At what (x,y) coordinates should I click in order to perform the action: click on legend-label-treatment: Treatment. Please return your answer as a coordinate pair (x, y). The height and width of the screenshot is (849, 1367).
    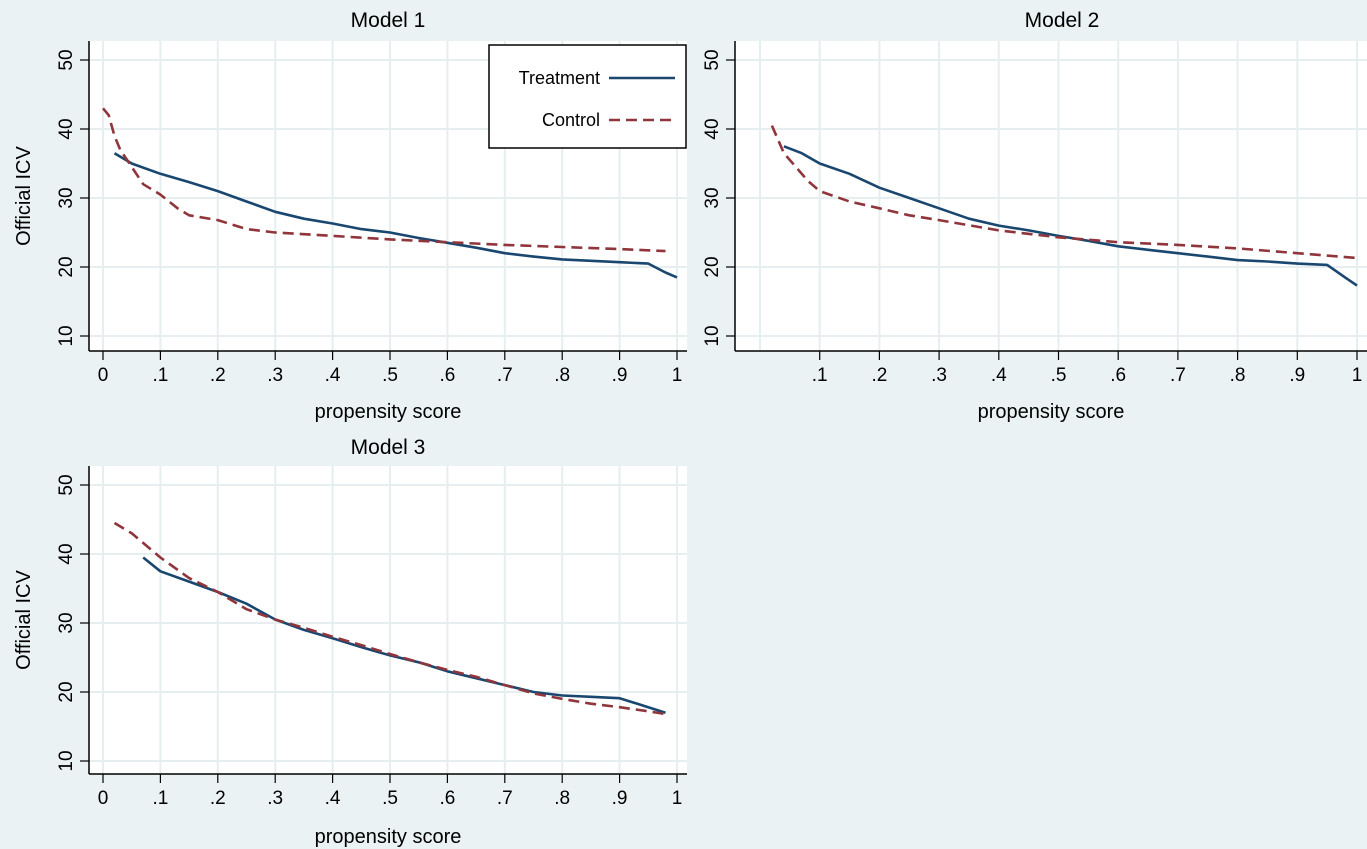
    Looking at the image, I should click on (559, 78).